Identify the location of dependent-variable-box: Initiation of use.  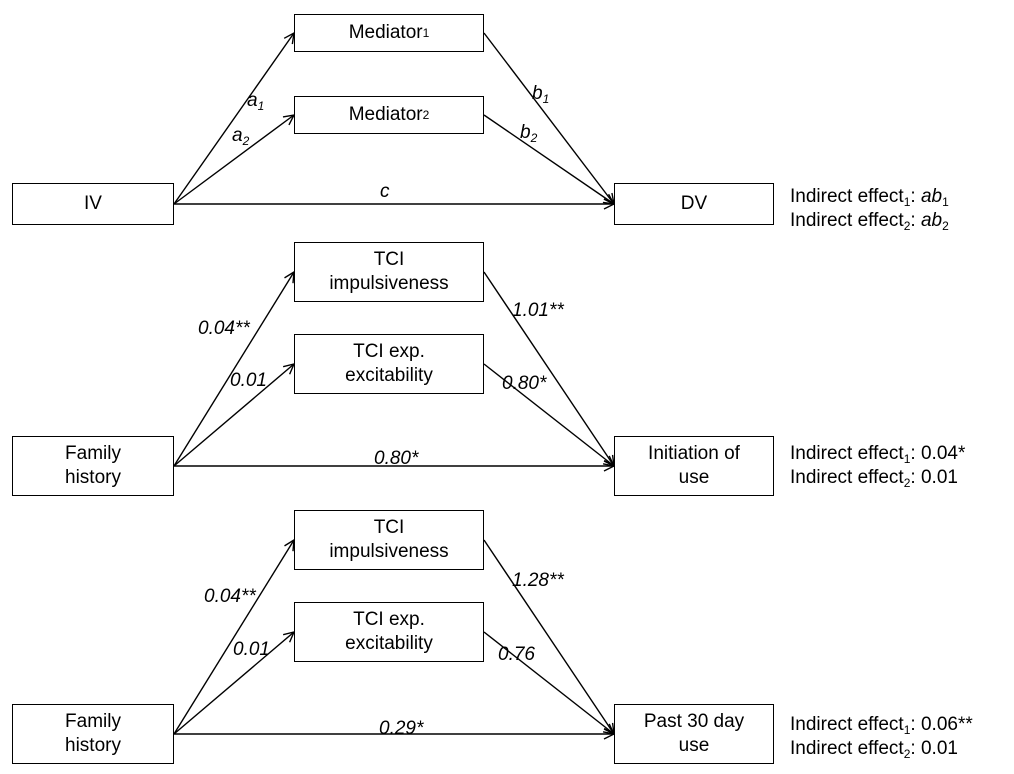
(694, 466).